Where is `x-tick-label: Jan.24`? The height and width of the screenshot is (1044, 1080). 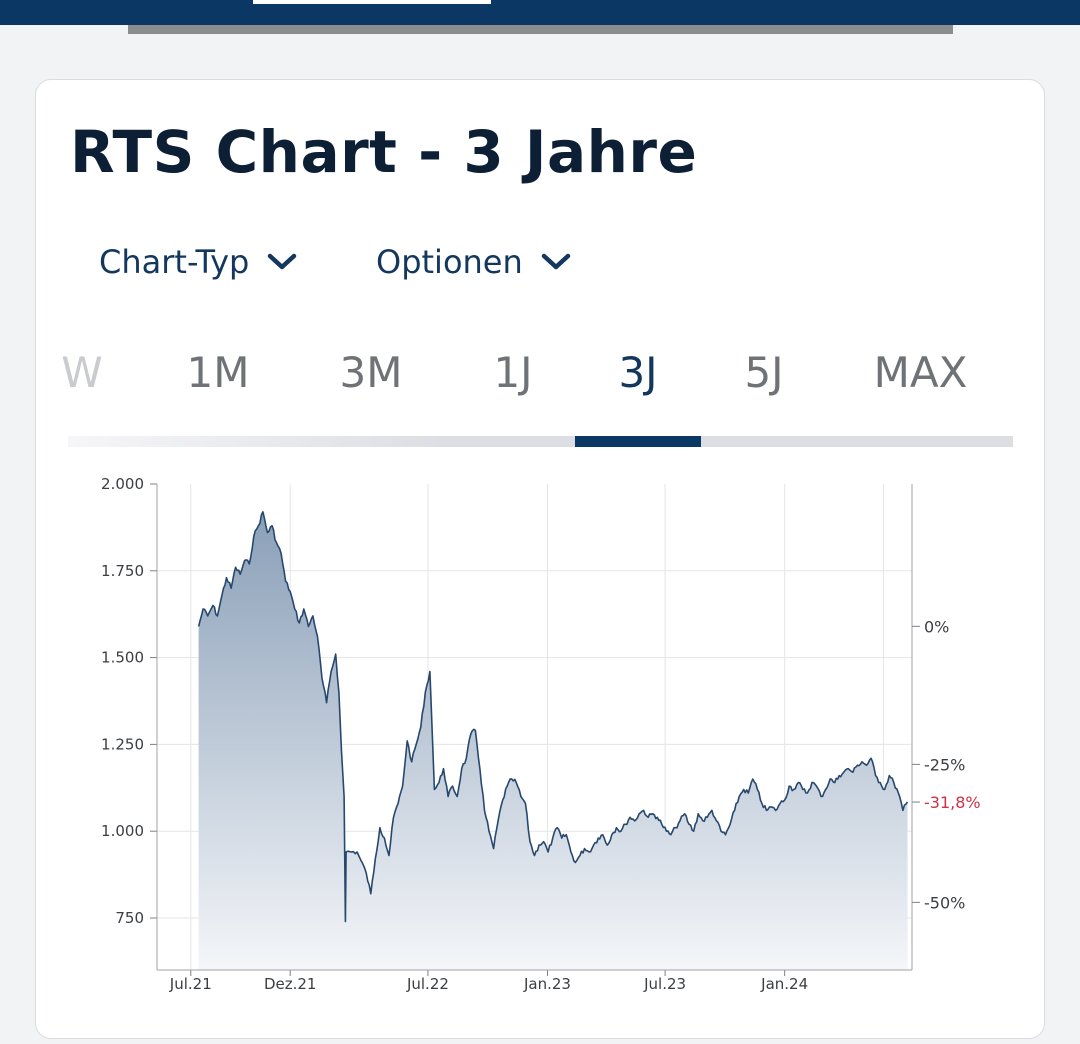 x-tick-label: Jan.24 is located at coordinates (784, 984).